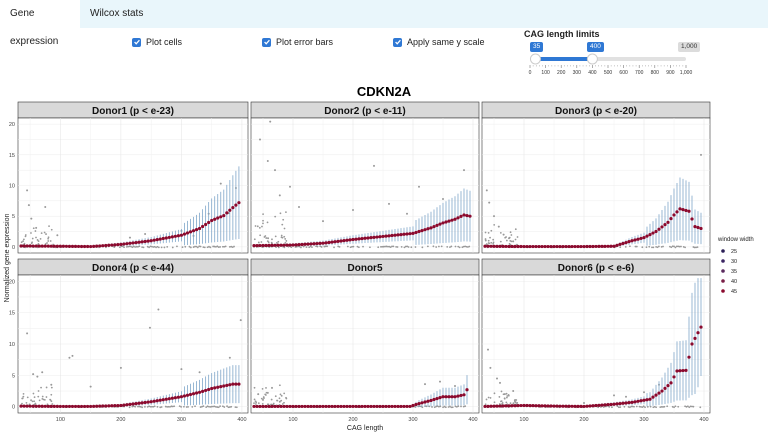 Image resolution: width=768 pixels, height=437 pixels. Describe the element at coordinates (129, 177) in the screenshot. I see `facet-panel: Donor1 (p < e-23) 0 5 10 15 20` at that location.